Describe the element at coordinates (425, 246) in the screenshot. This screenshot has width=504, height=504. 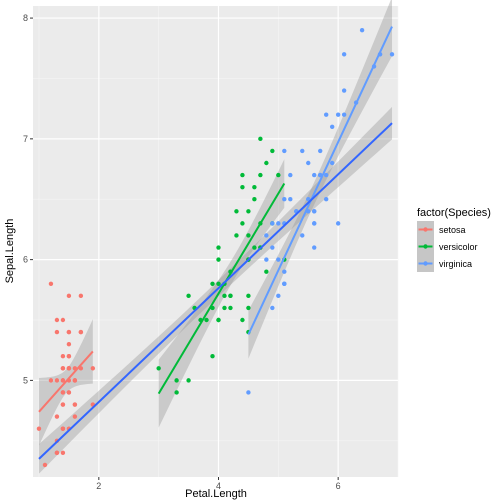
I see `legend-point-versicolor` at that location.